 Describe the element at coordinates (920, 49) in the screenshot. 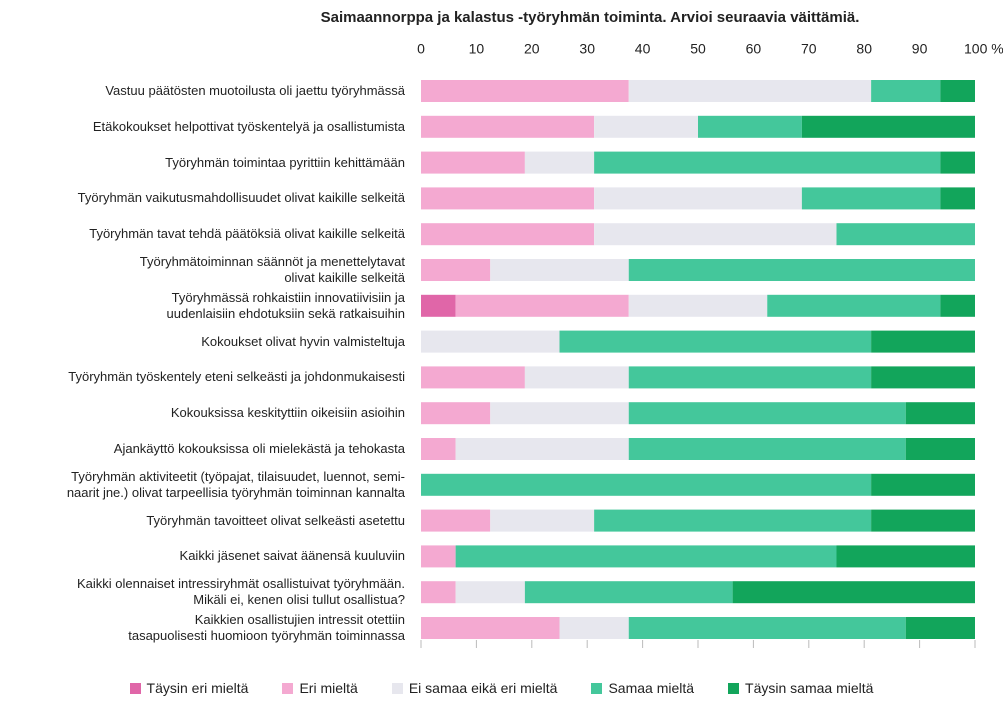

I see `x-tick-label: 90` at that location.